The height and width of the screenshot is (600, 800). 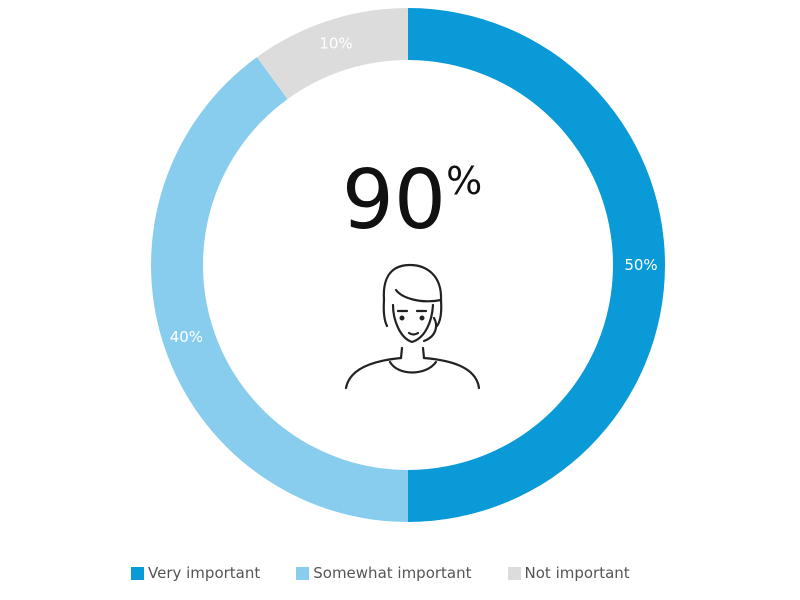 I want to click on center-value-unit: %, so click(x=464, y=181).